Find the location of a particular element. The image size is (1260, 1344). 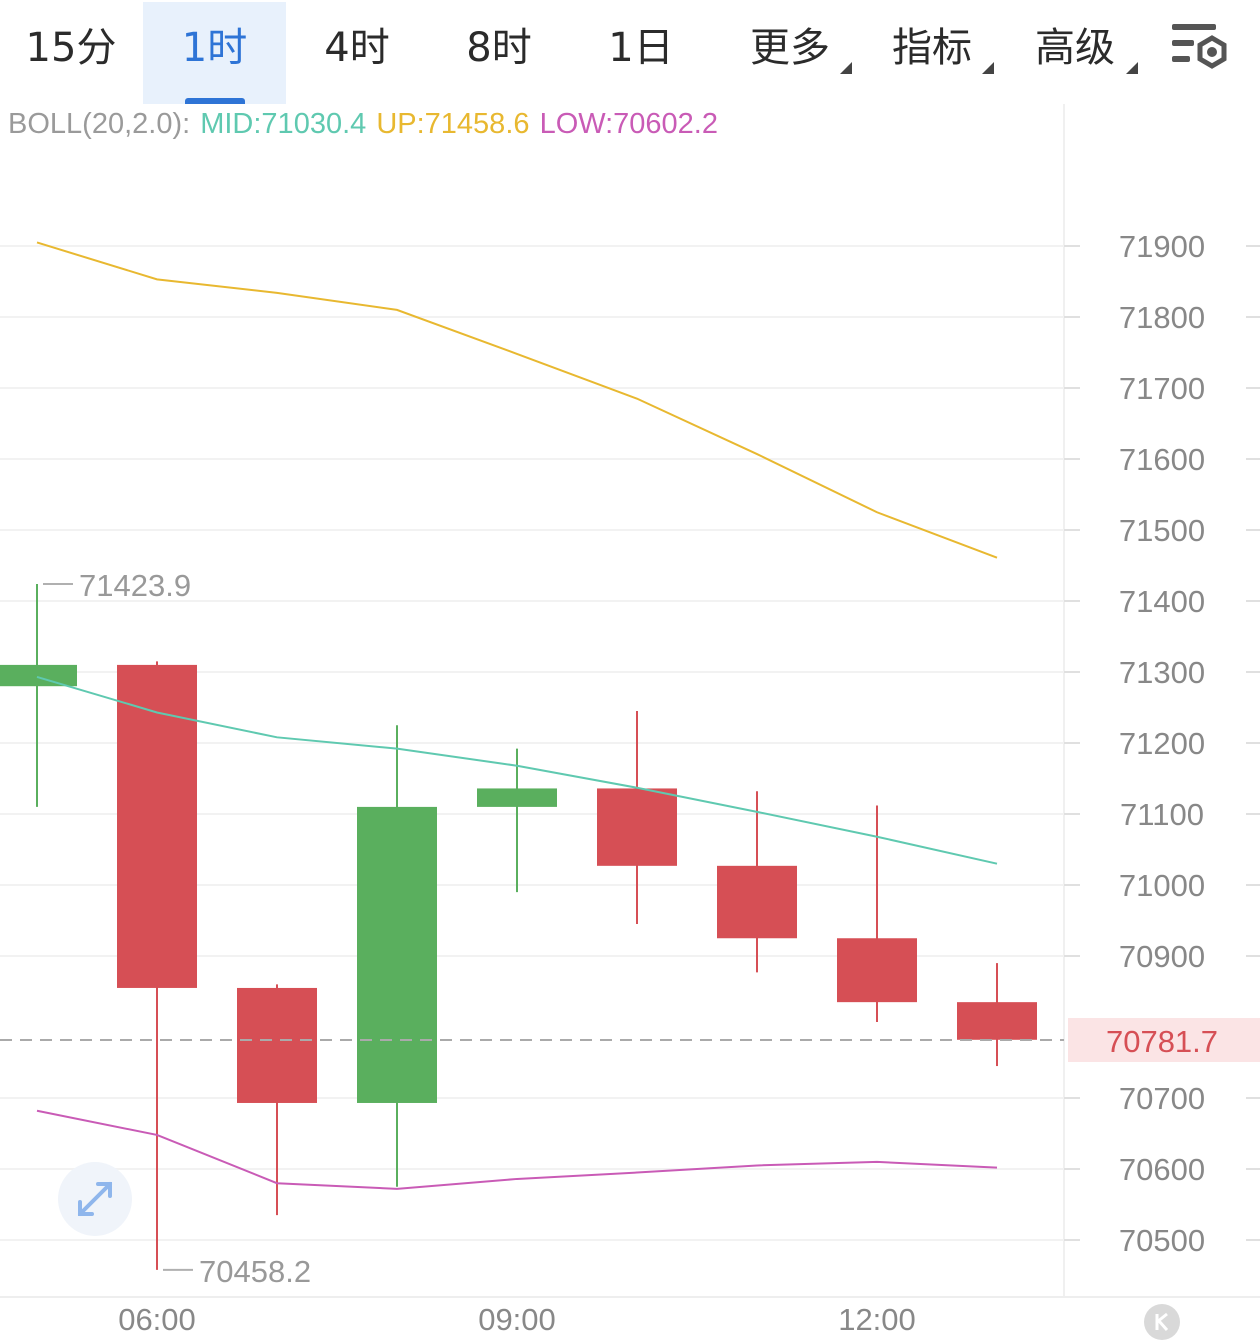

x-tick-label: 12:00 is located at coordinates (877, 1319).